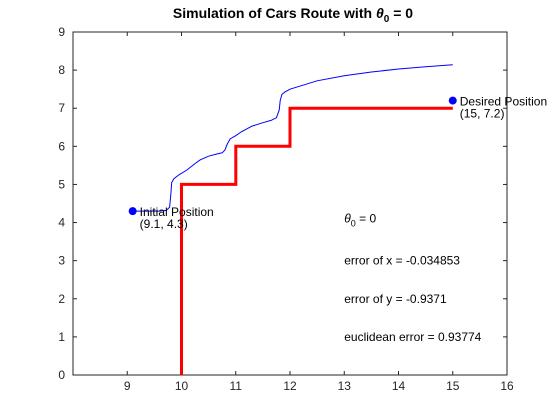  What do you see at coordinates (399, 386) in the screenshot?
I see `x-tick-label: 14` at bounding box center [399, 386].